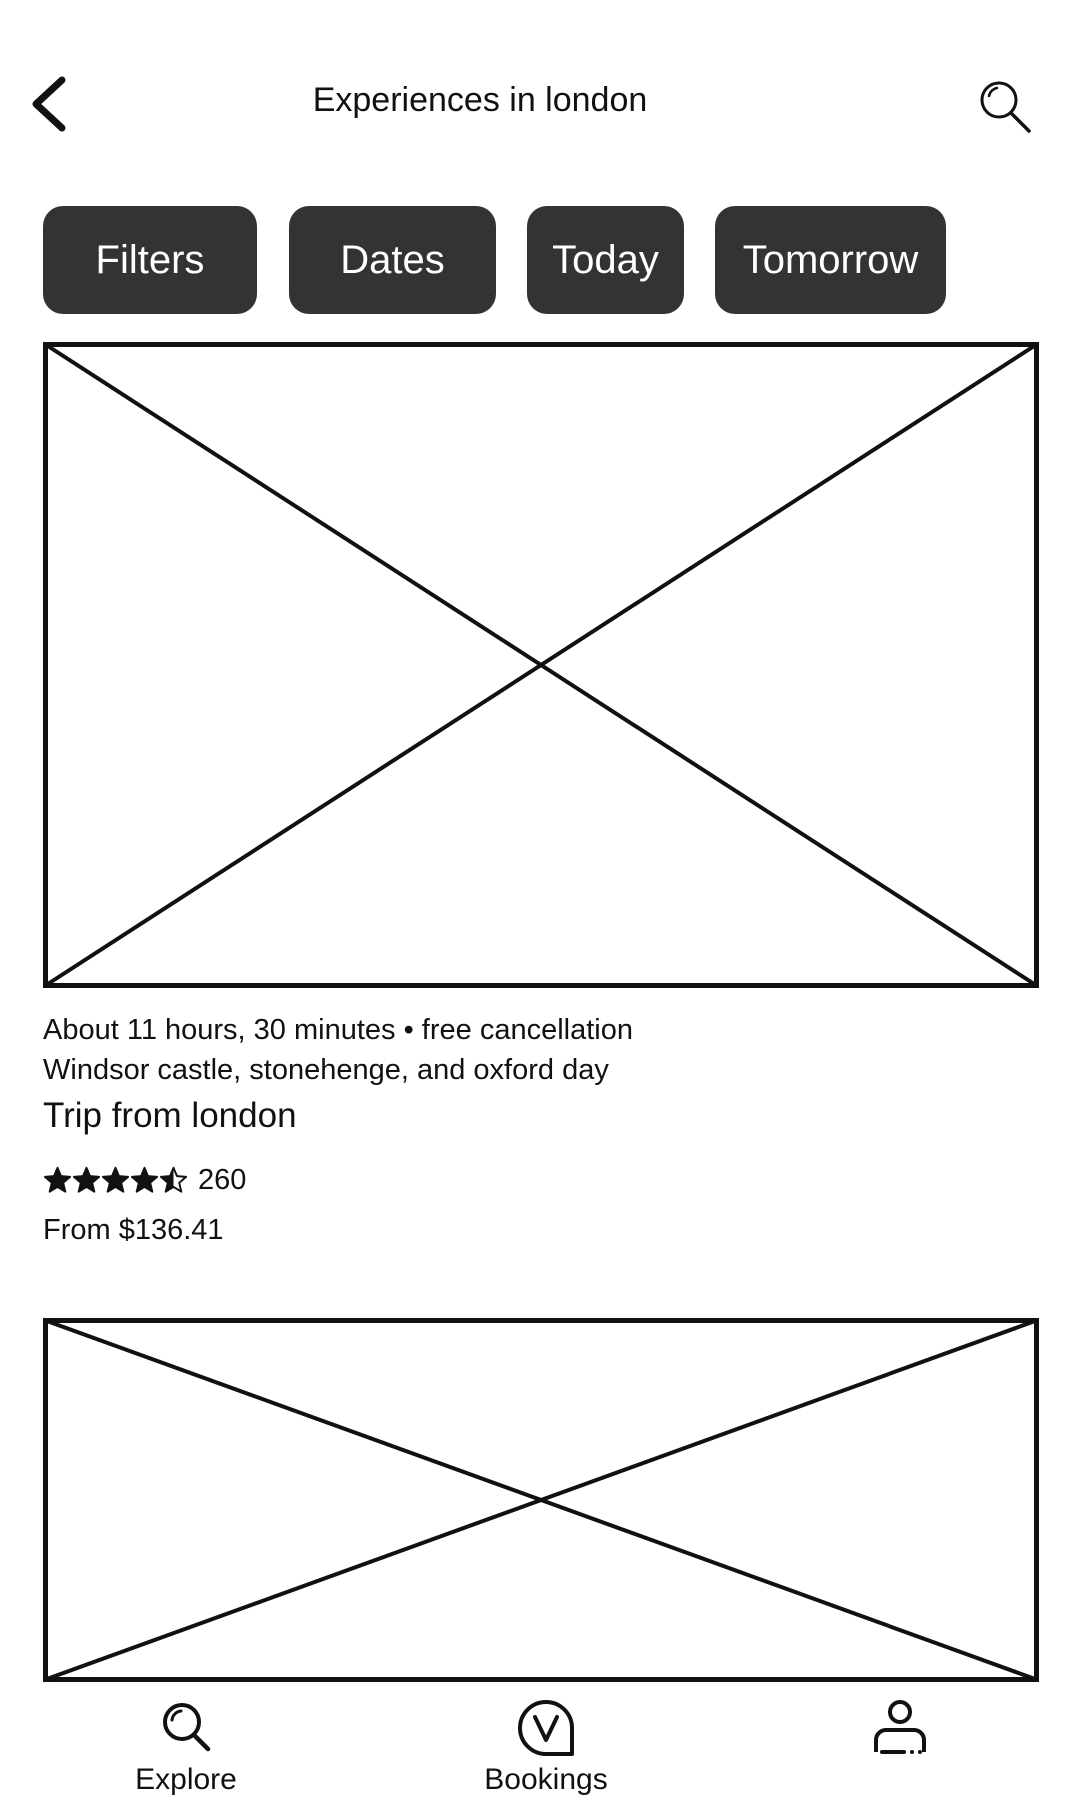 The height and width of the screenshot is (1800, 1080). I want to click on listing-title-line2: Trip from london, so click(170, 1115).